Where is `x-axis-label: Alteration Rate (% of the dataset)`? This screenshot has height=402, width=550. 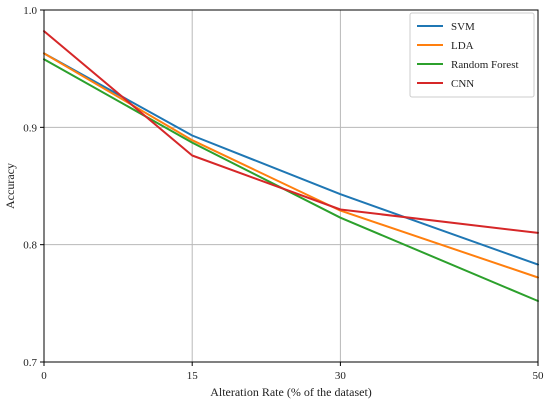
x-axis-label: Alteration Rate (% of the dataset) is located at coordinates (291, 392).